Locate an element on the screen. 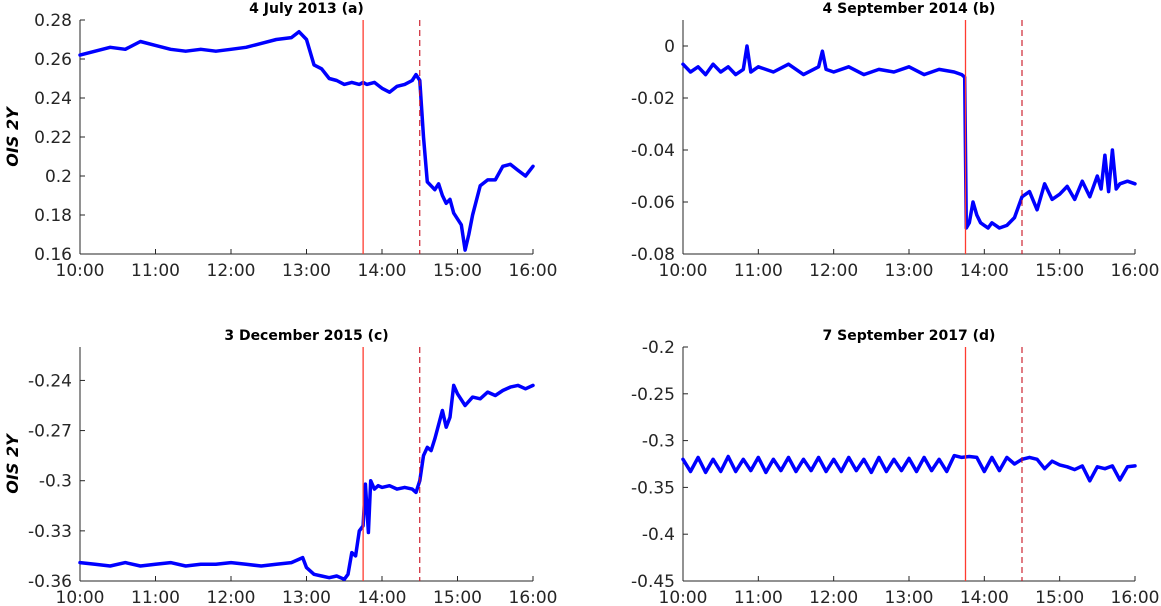  panel-d-x-tick-label: 11:00 is located at coordinates (758, 597).